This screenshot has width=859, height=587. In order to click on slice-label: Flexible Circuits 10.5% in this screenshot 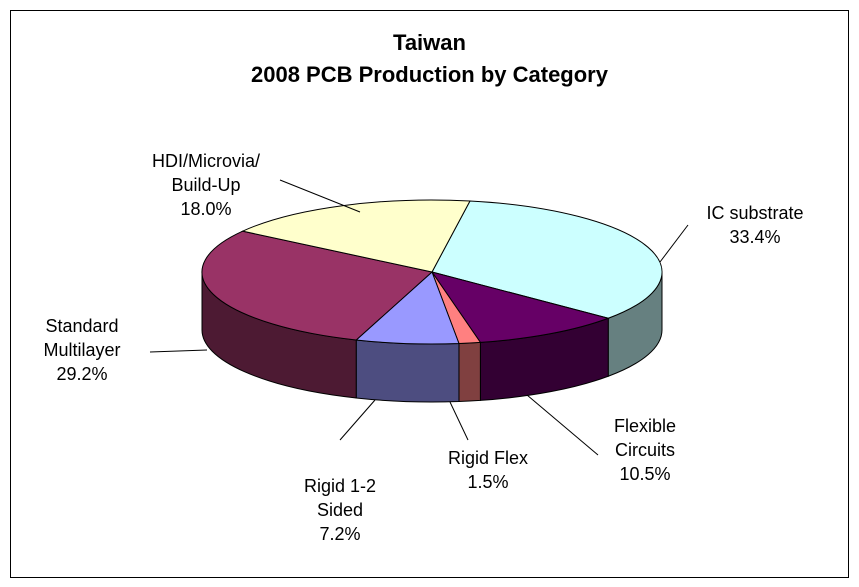, I will do `click(645, 450)`.